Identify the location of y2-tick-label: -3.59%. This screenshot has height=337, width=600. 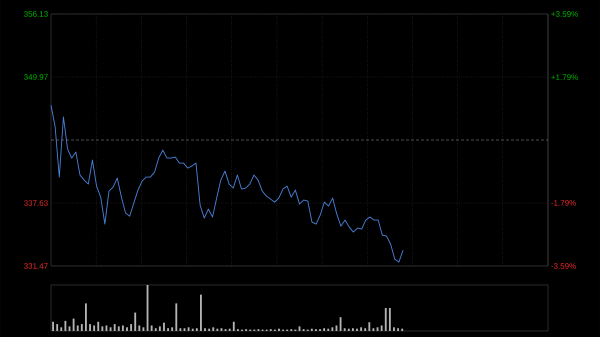
(563, 266).